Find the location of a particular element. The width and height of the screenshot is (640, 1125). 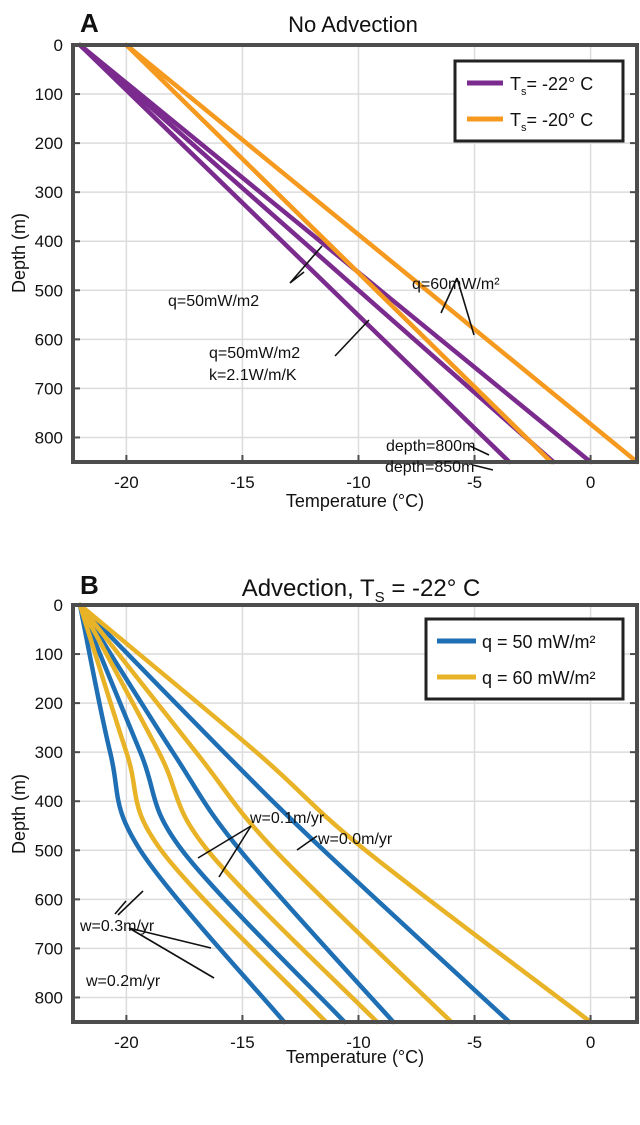

panel-b-title: Advection, TS = -22° C is located at coordinates (361, 590).